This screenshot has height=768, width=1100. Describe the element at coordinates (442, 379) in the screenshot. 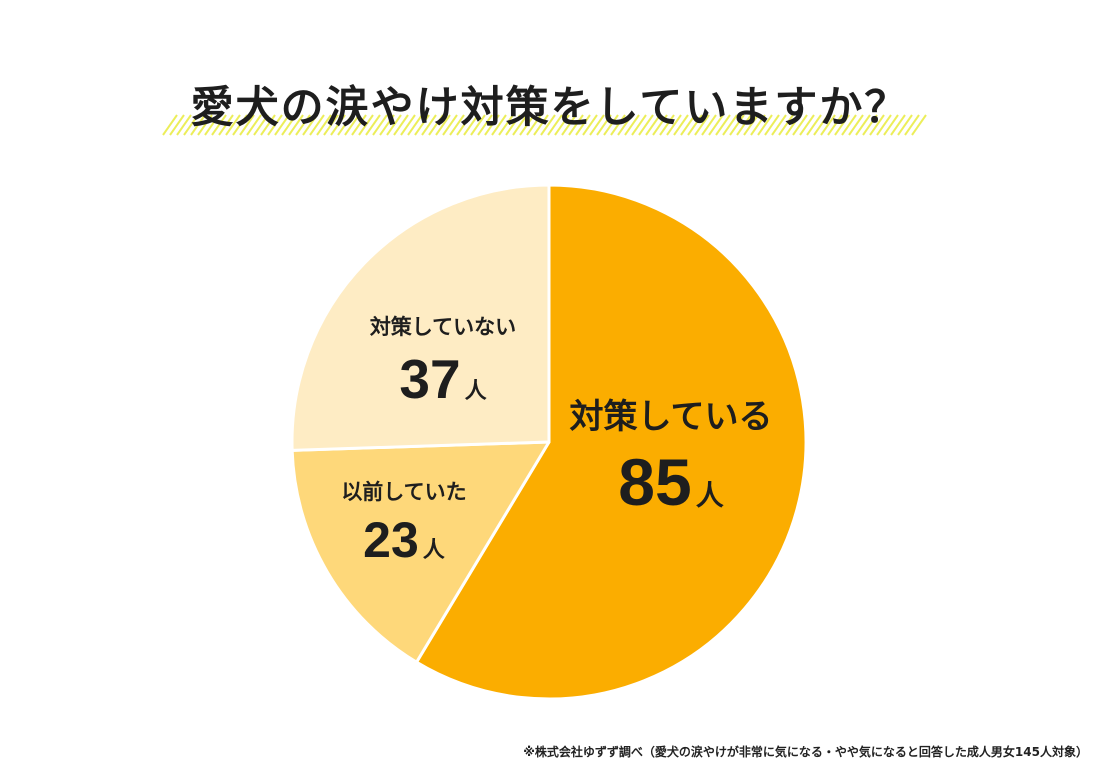

I see `slice-value-3: 37 人` at that location.